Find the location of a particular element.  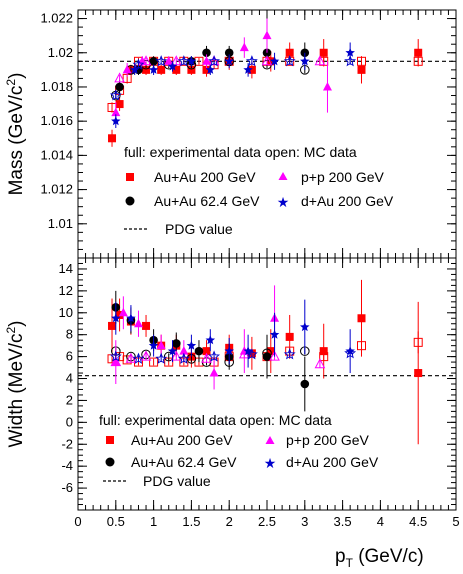

width-y-tick-label: 14 is located at coordinates (66, 268).